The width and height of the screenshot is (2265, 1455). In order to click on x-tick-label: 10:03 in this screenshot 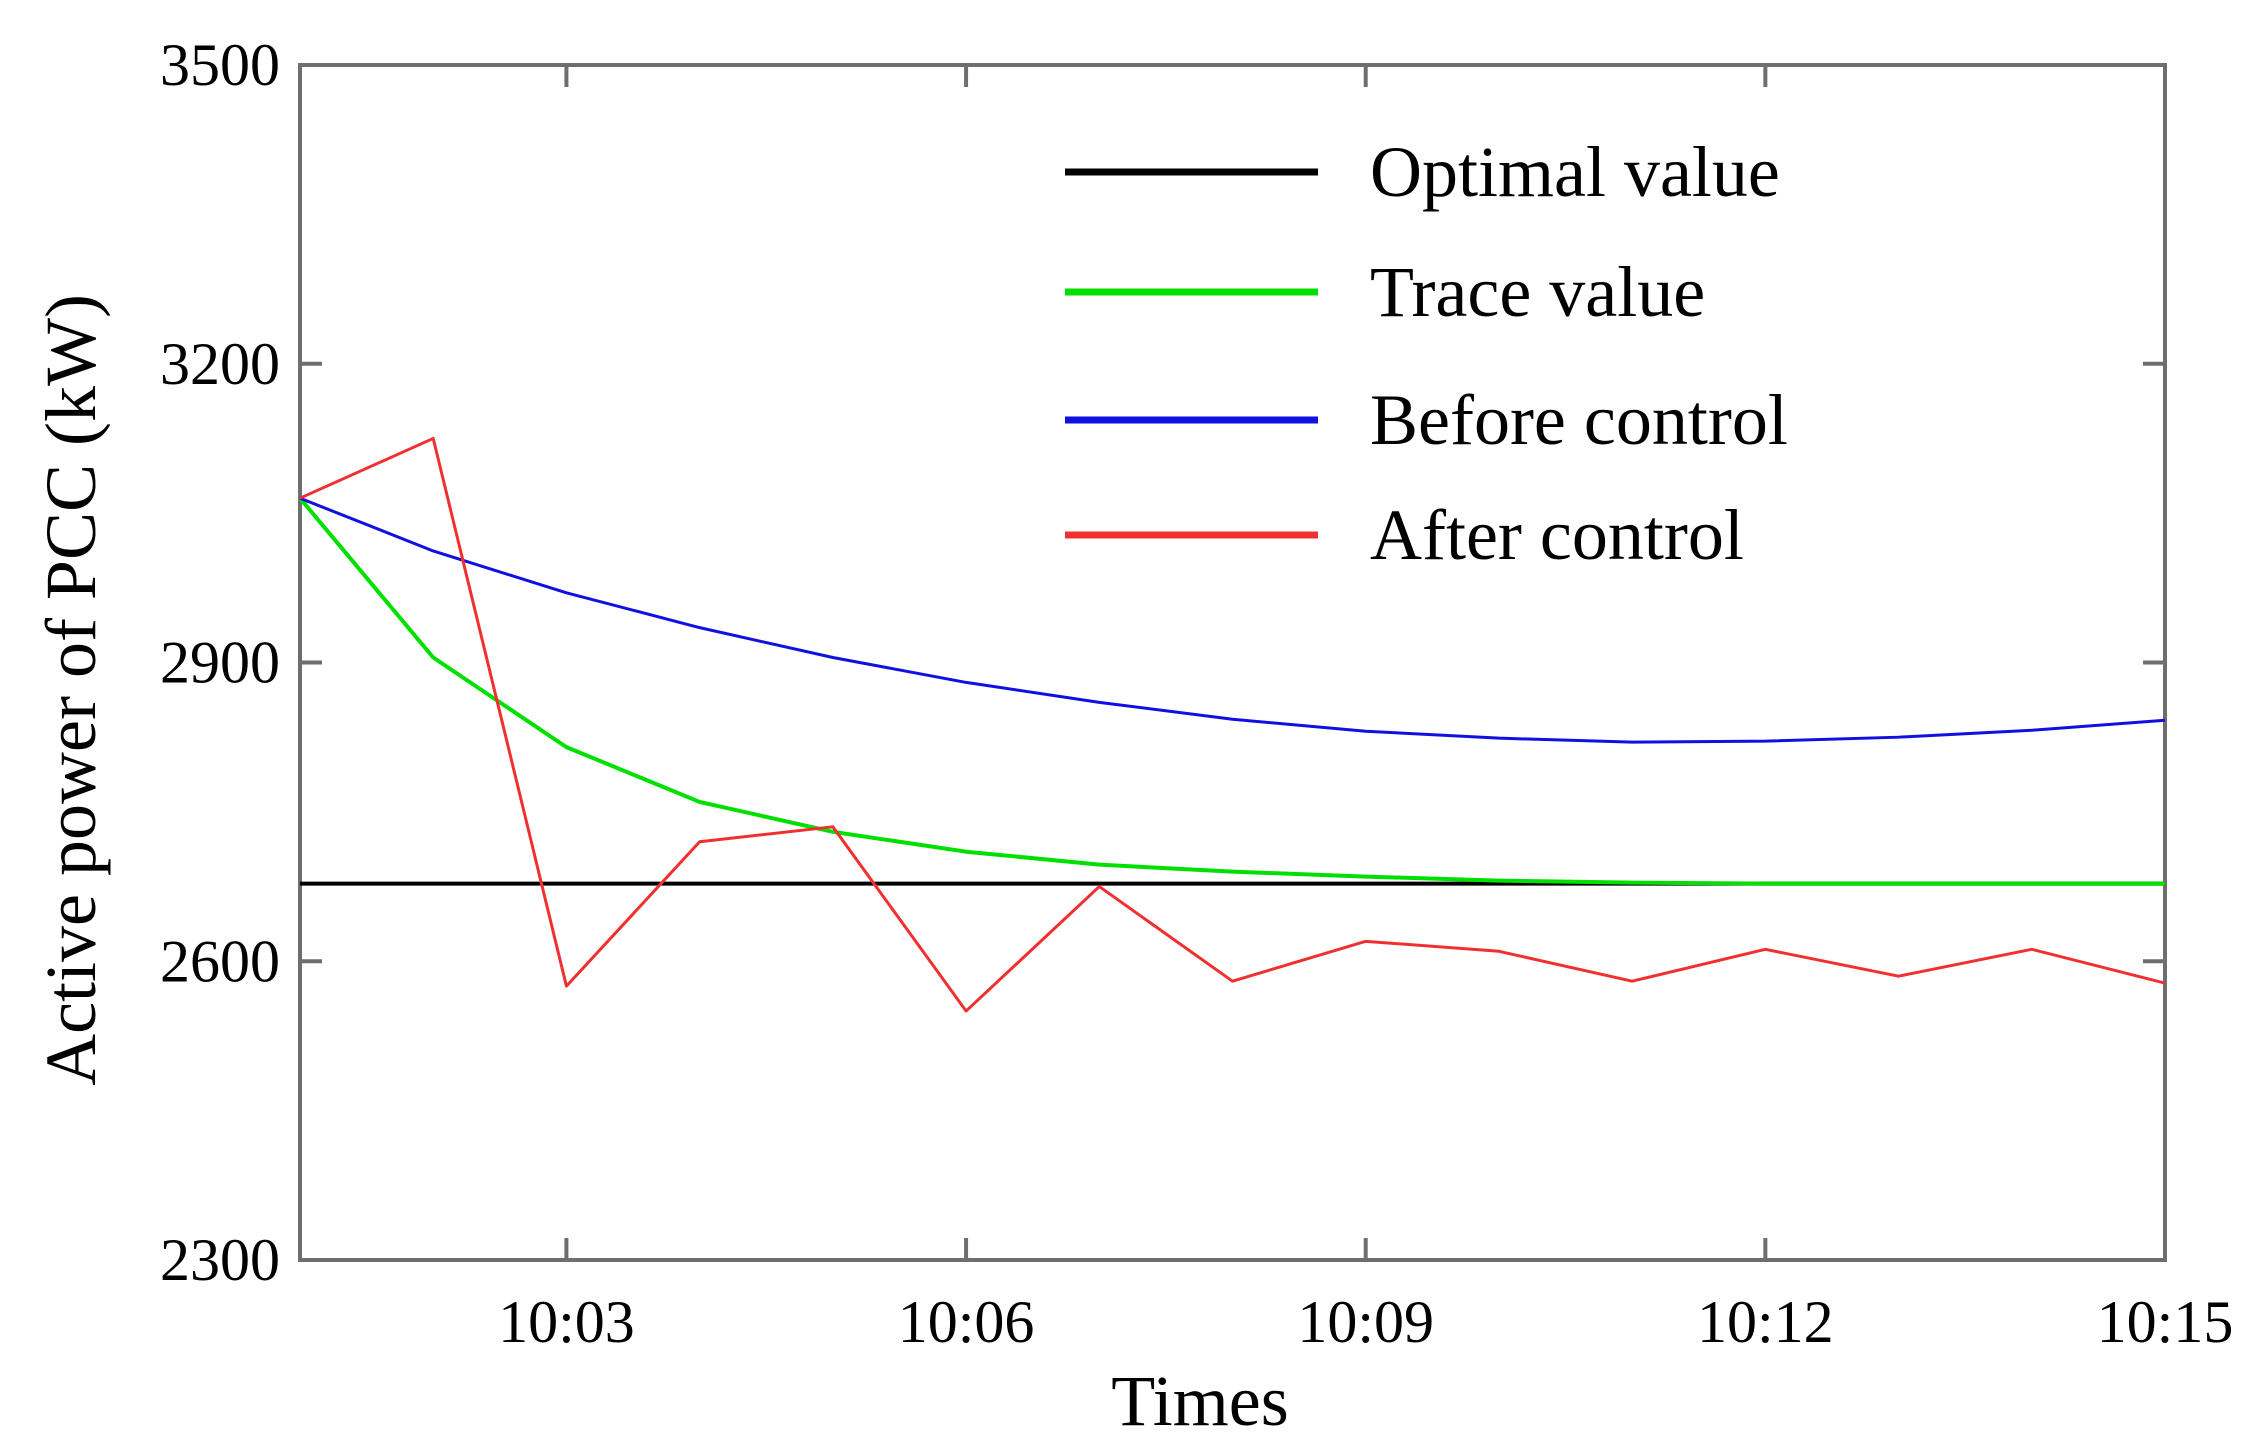, I will do `click(566, 1322)`.